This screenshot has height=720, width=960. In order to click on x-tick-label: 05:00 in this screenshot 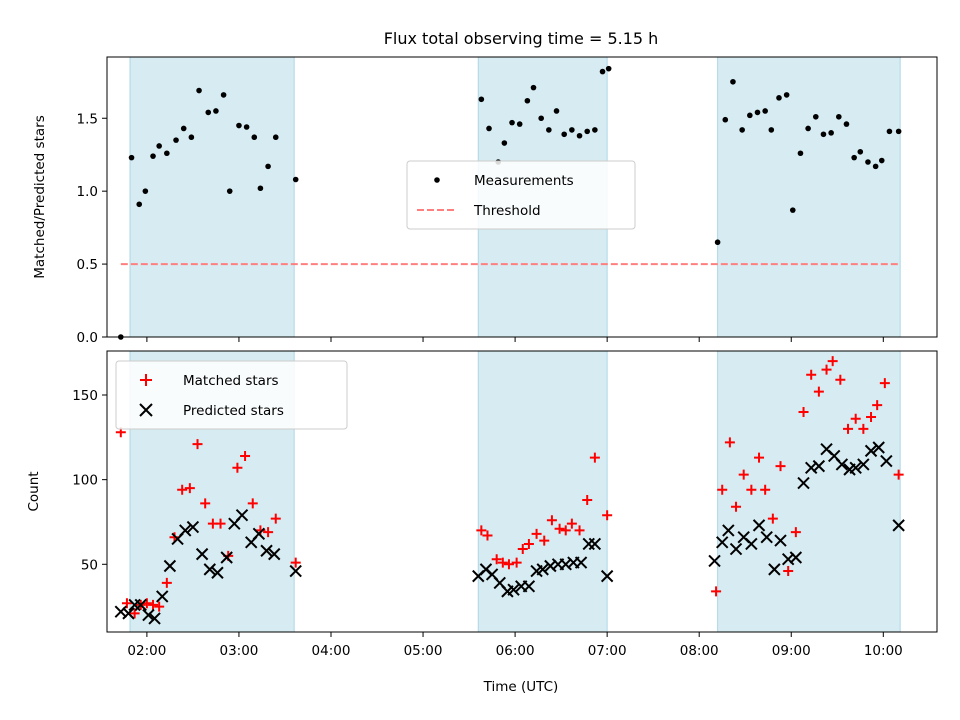, I will do `click(423, 651)`.